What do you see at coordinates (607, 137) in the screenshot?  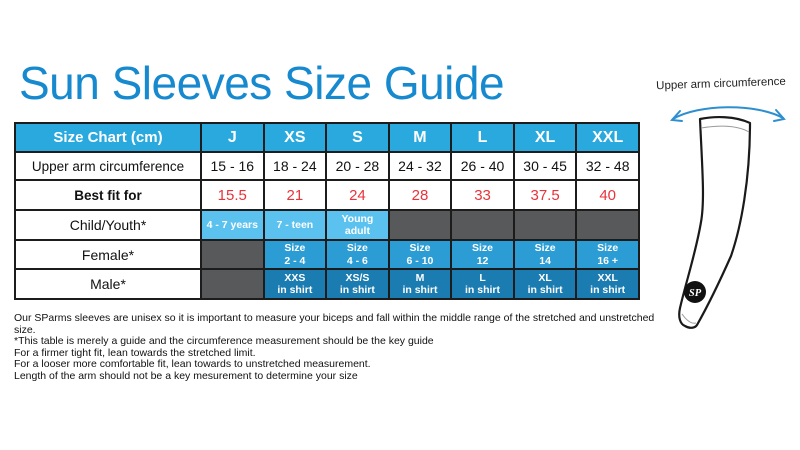 I see `column-header-xxl: XXL` at bounding box center [607, 137].